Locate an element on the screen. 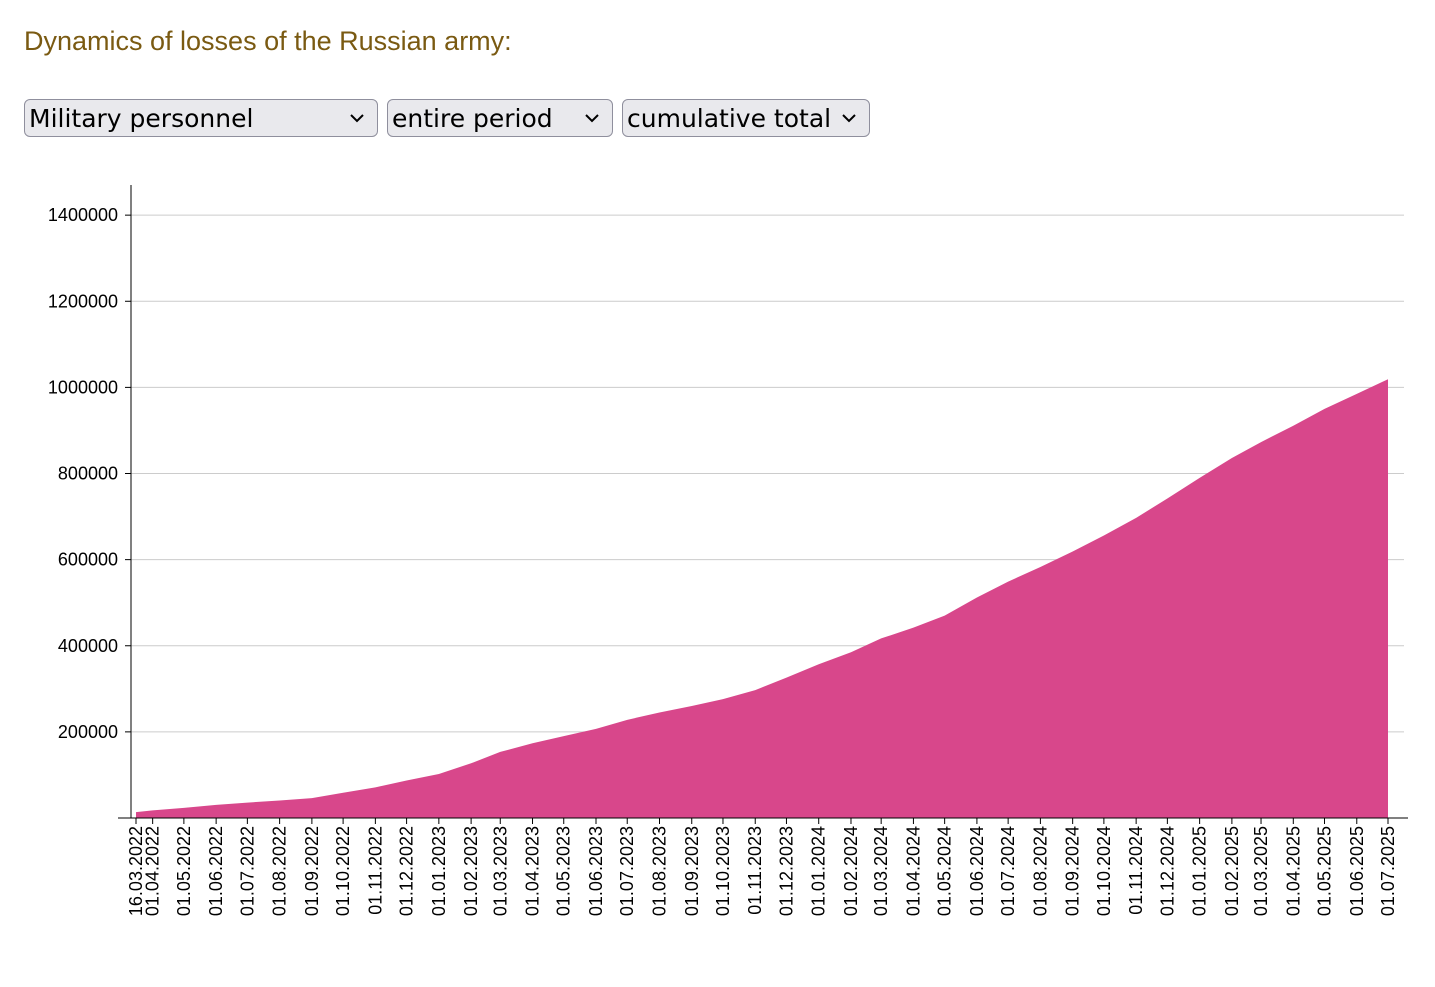  y-tick-label: 400000 is located at coordinates (88, 646).